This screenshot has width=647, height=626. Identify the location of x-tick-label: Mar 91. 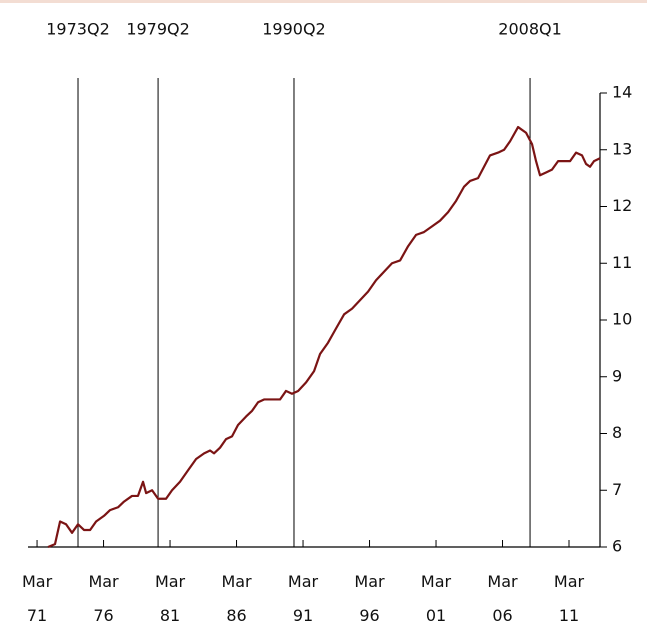
(303, 598).